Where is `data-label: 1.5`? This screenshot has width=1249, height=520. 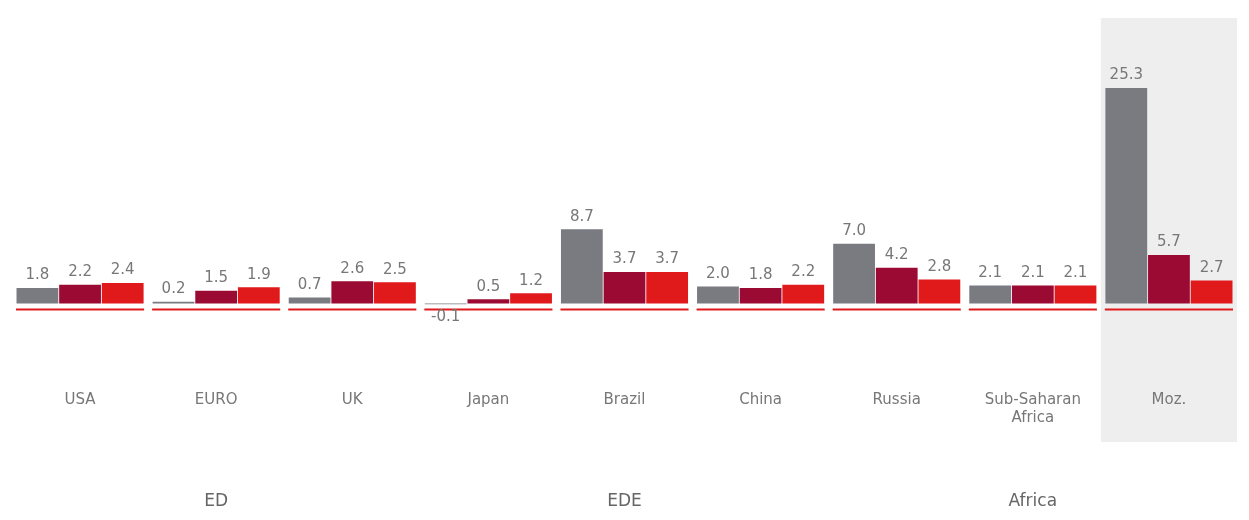
data-label: 1.5 is located at coordinates (216, 277).